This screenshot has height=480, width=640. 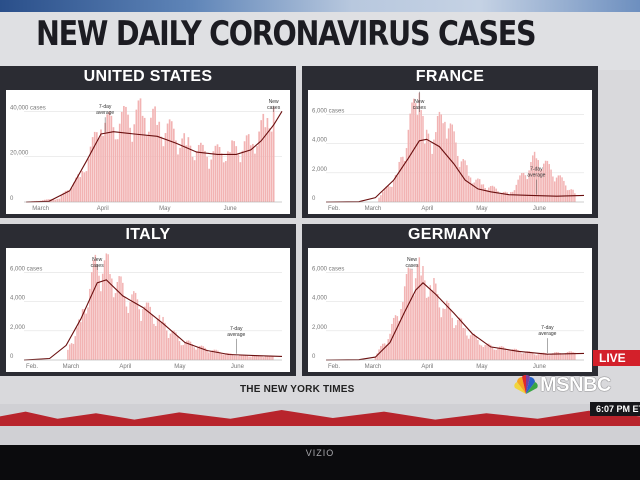 What do you see at coordinates (105, 107) in the screenshot?
I see `annotation-label: 7-day` at bounding box center [105, 107].